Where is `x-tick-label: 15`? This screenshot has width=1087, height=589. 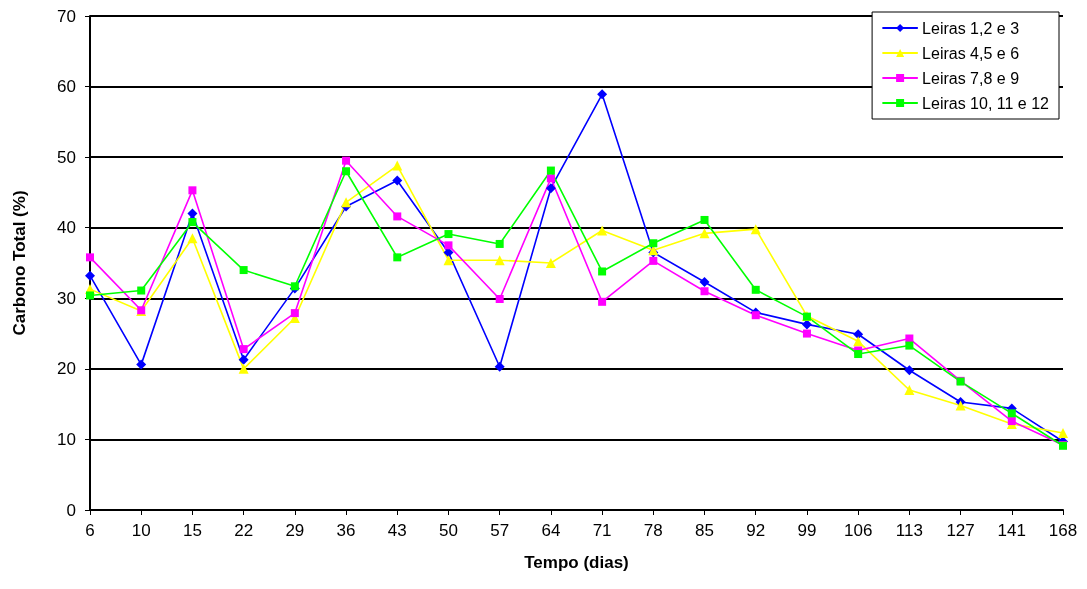
x-tick-label: 15 is located at coordinates (192, 530).